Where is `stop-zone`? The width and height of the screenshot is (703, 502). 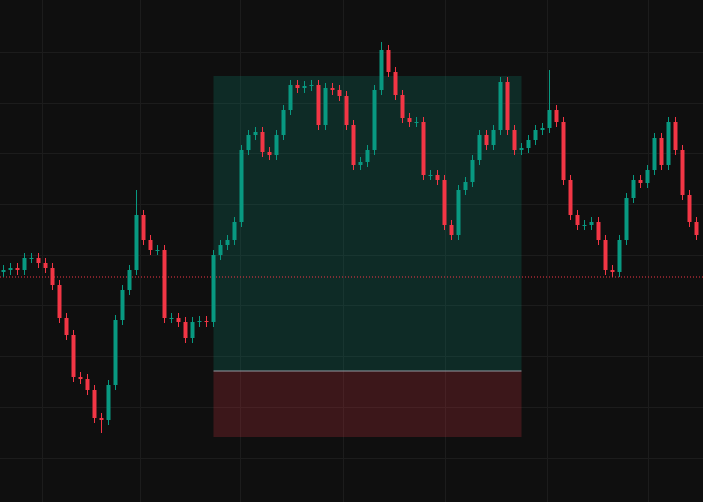 stop-zone is located at coordinates (367, 404).